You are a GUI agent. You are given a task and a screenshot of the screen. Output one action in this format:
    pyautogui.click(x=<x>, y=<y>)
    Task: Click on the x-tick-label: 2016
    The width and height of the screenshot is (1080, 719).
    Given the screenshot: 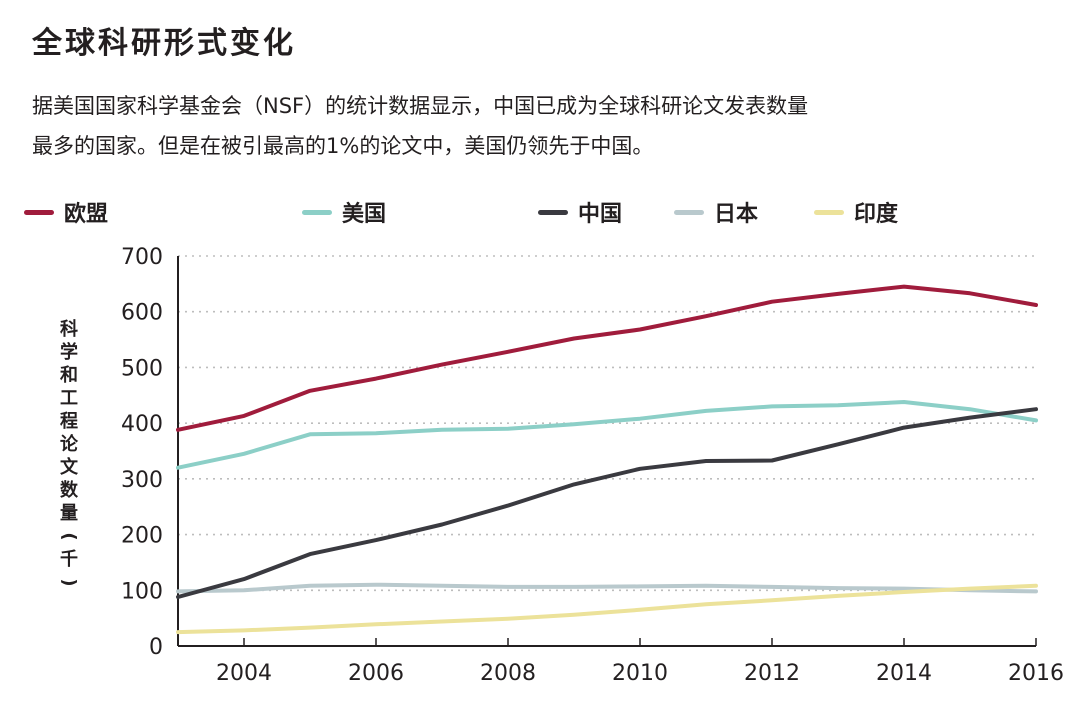 What is the action you would take?
    pyautogui.click(x=1036, y=673)
    